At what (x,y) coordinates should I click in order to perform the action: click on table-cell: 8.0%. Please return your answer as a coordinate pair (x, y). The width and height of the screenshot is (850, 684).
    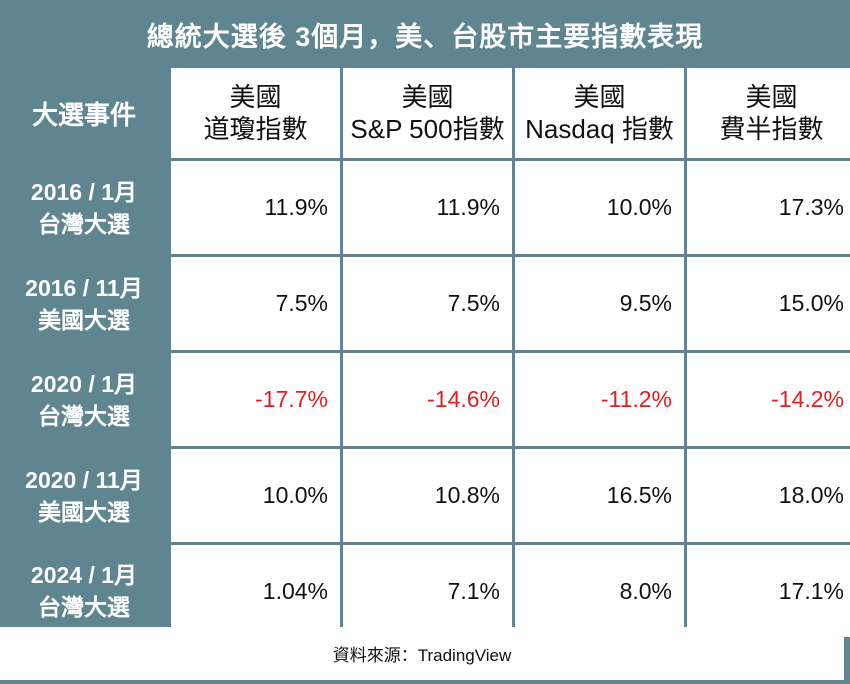
    Looking at the image, I should click on (599, 591).